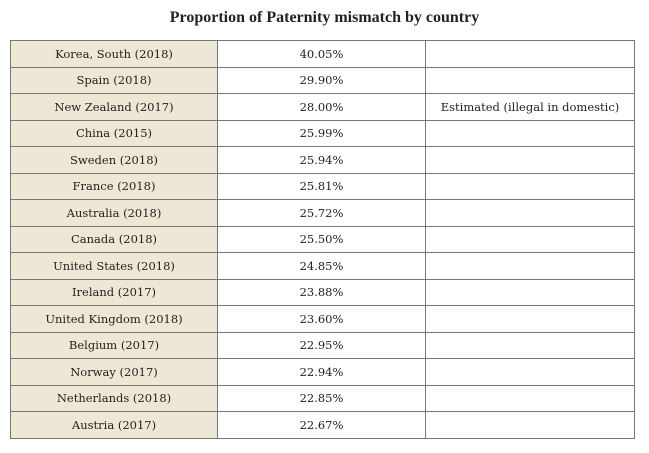 This screenshot has width=649, height=453. What do you see at coordinates (114, 398) in the screenshot?
I see `country-cell: Netherlands (2018)` at bounding box center [114, 398].